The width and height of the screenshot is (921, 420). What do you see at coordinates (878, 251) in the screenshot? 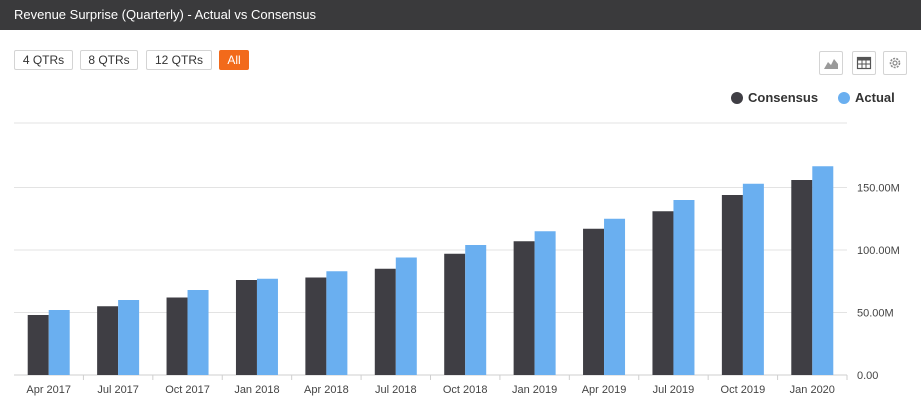
I see `y-tick-label: 100.00M` at bounding box center [878, 251].